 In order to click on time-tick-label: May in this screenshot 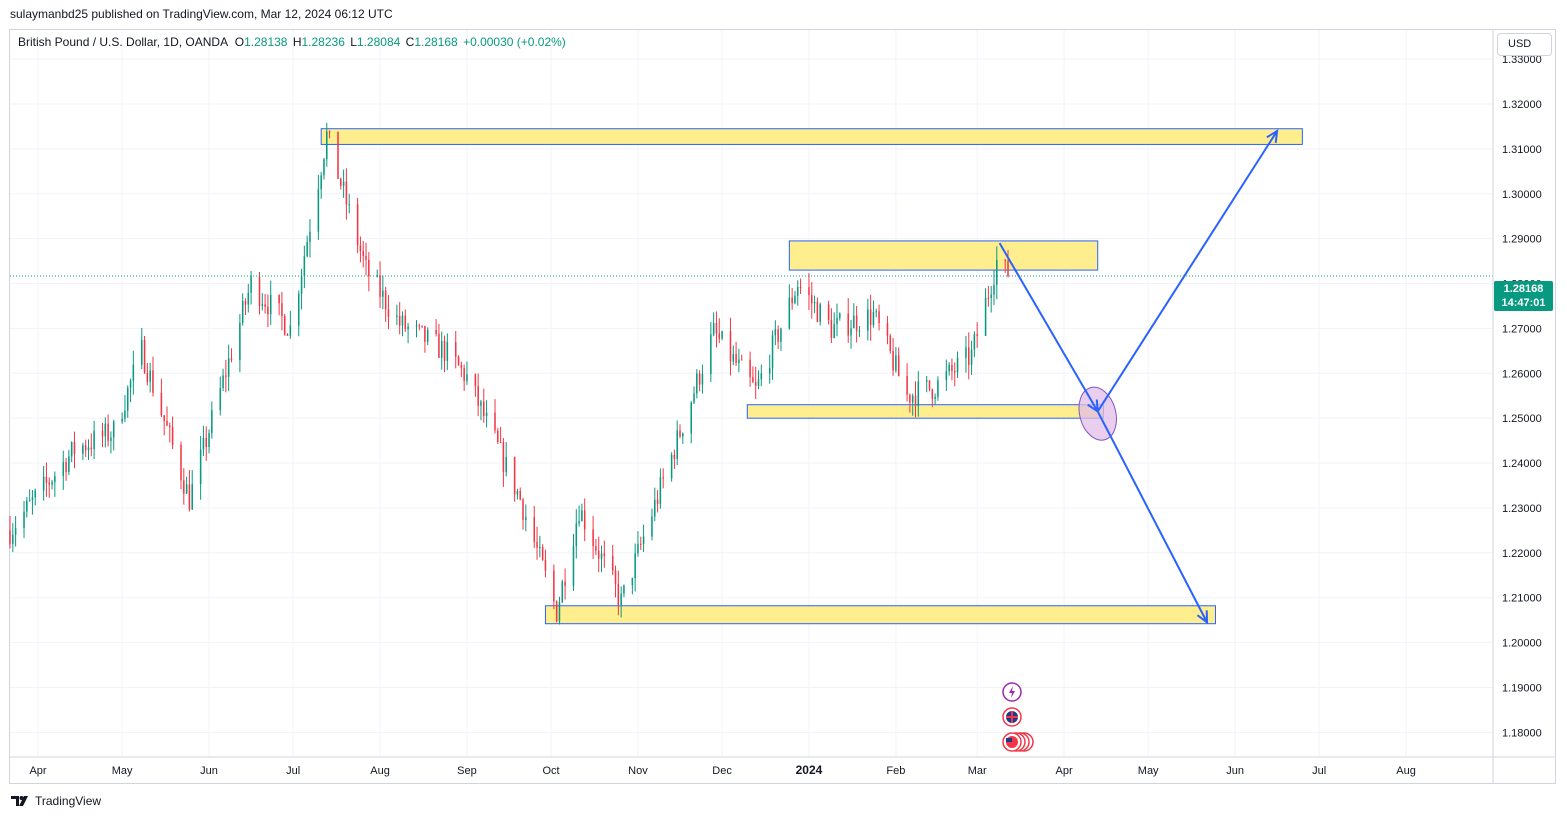, I will do `click(1148, 771)`.